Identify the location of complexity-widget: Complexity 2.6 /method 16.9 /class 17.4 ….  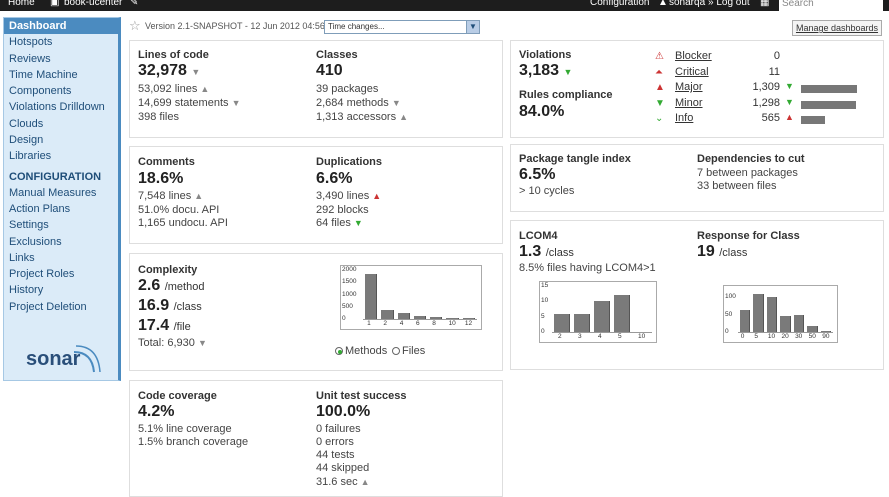
(316, 312).